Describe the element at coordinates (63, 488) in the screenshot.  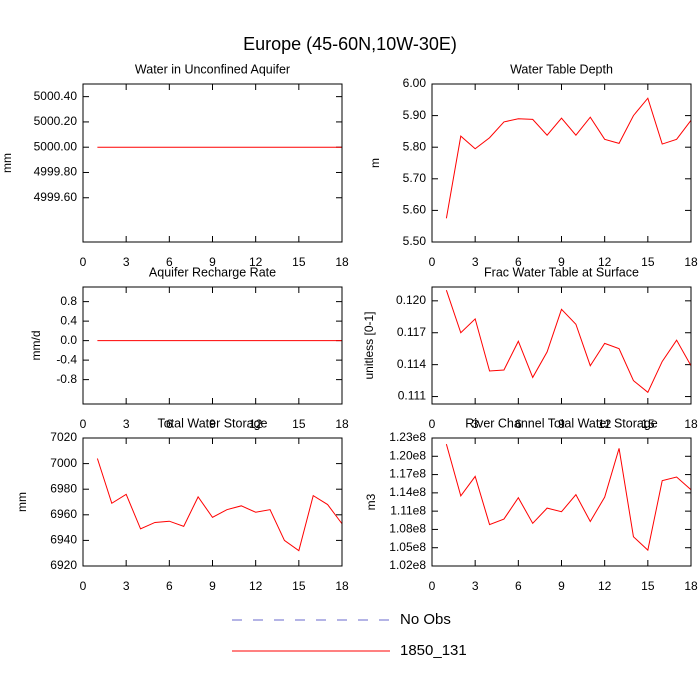
I see `y-tick-label: 6980` at that location.